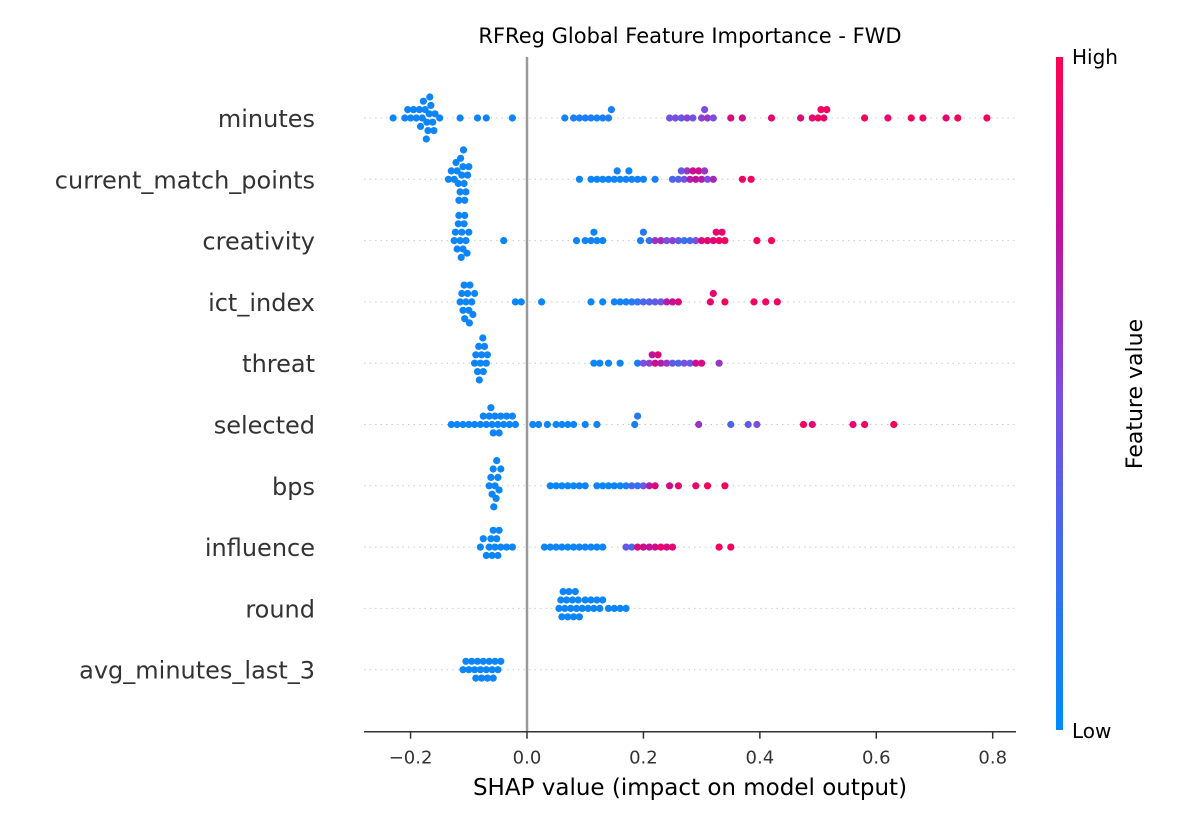 This screenshot has width=1200, height=825. What do you see at coordinates (280, 609) in the screenshot?
I see `feature-label: round` at bounding box center [280, 609].